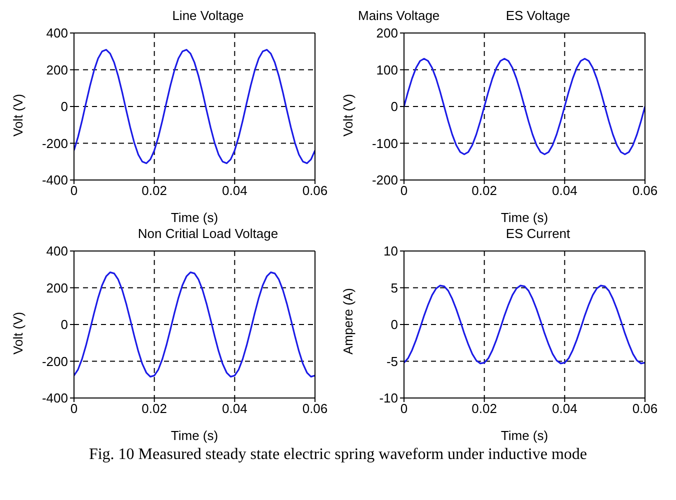 This screenshot has width=676, height=500. What do you see at coordinates (538, 233) in the screenshot?
I see `chart-title: ES Current` at bounding box center [538, 233].